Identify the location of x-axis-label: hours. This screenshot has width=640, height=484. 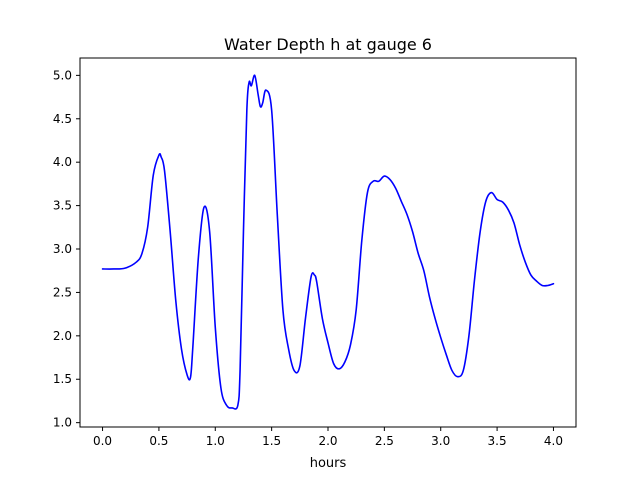
(328, 463).